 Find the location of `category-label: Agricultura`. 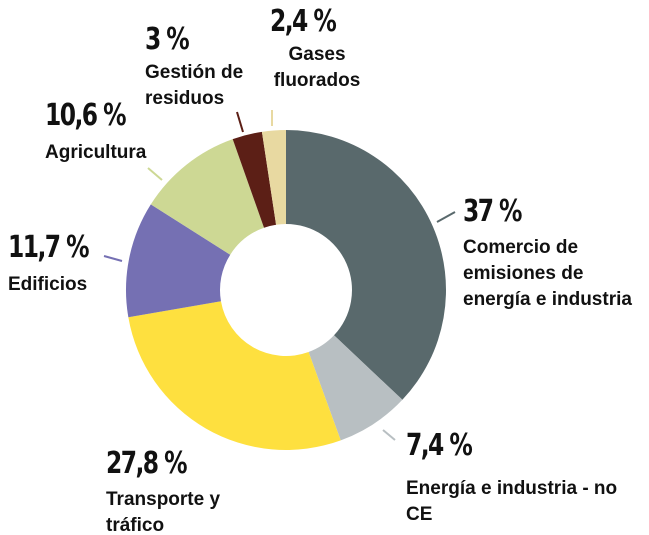

category-label: Agricultura is located at coordinates (96, 152).